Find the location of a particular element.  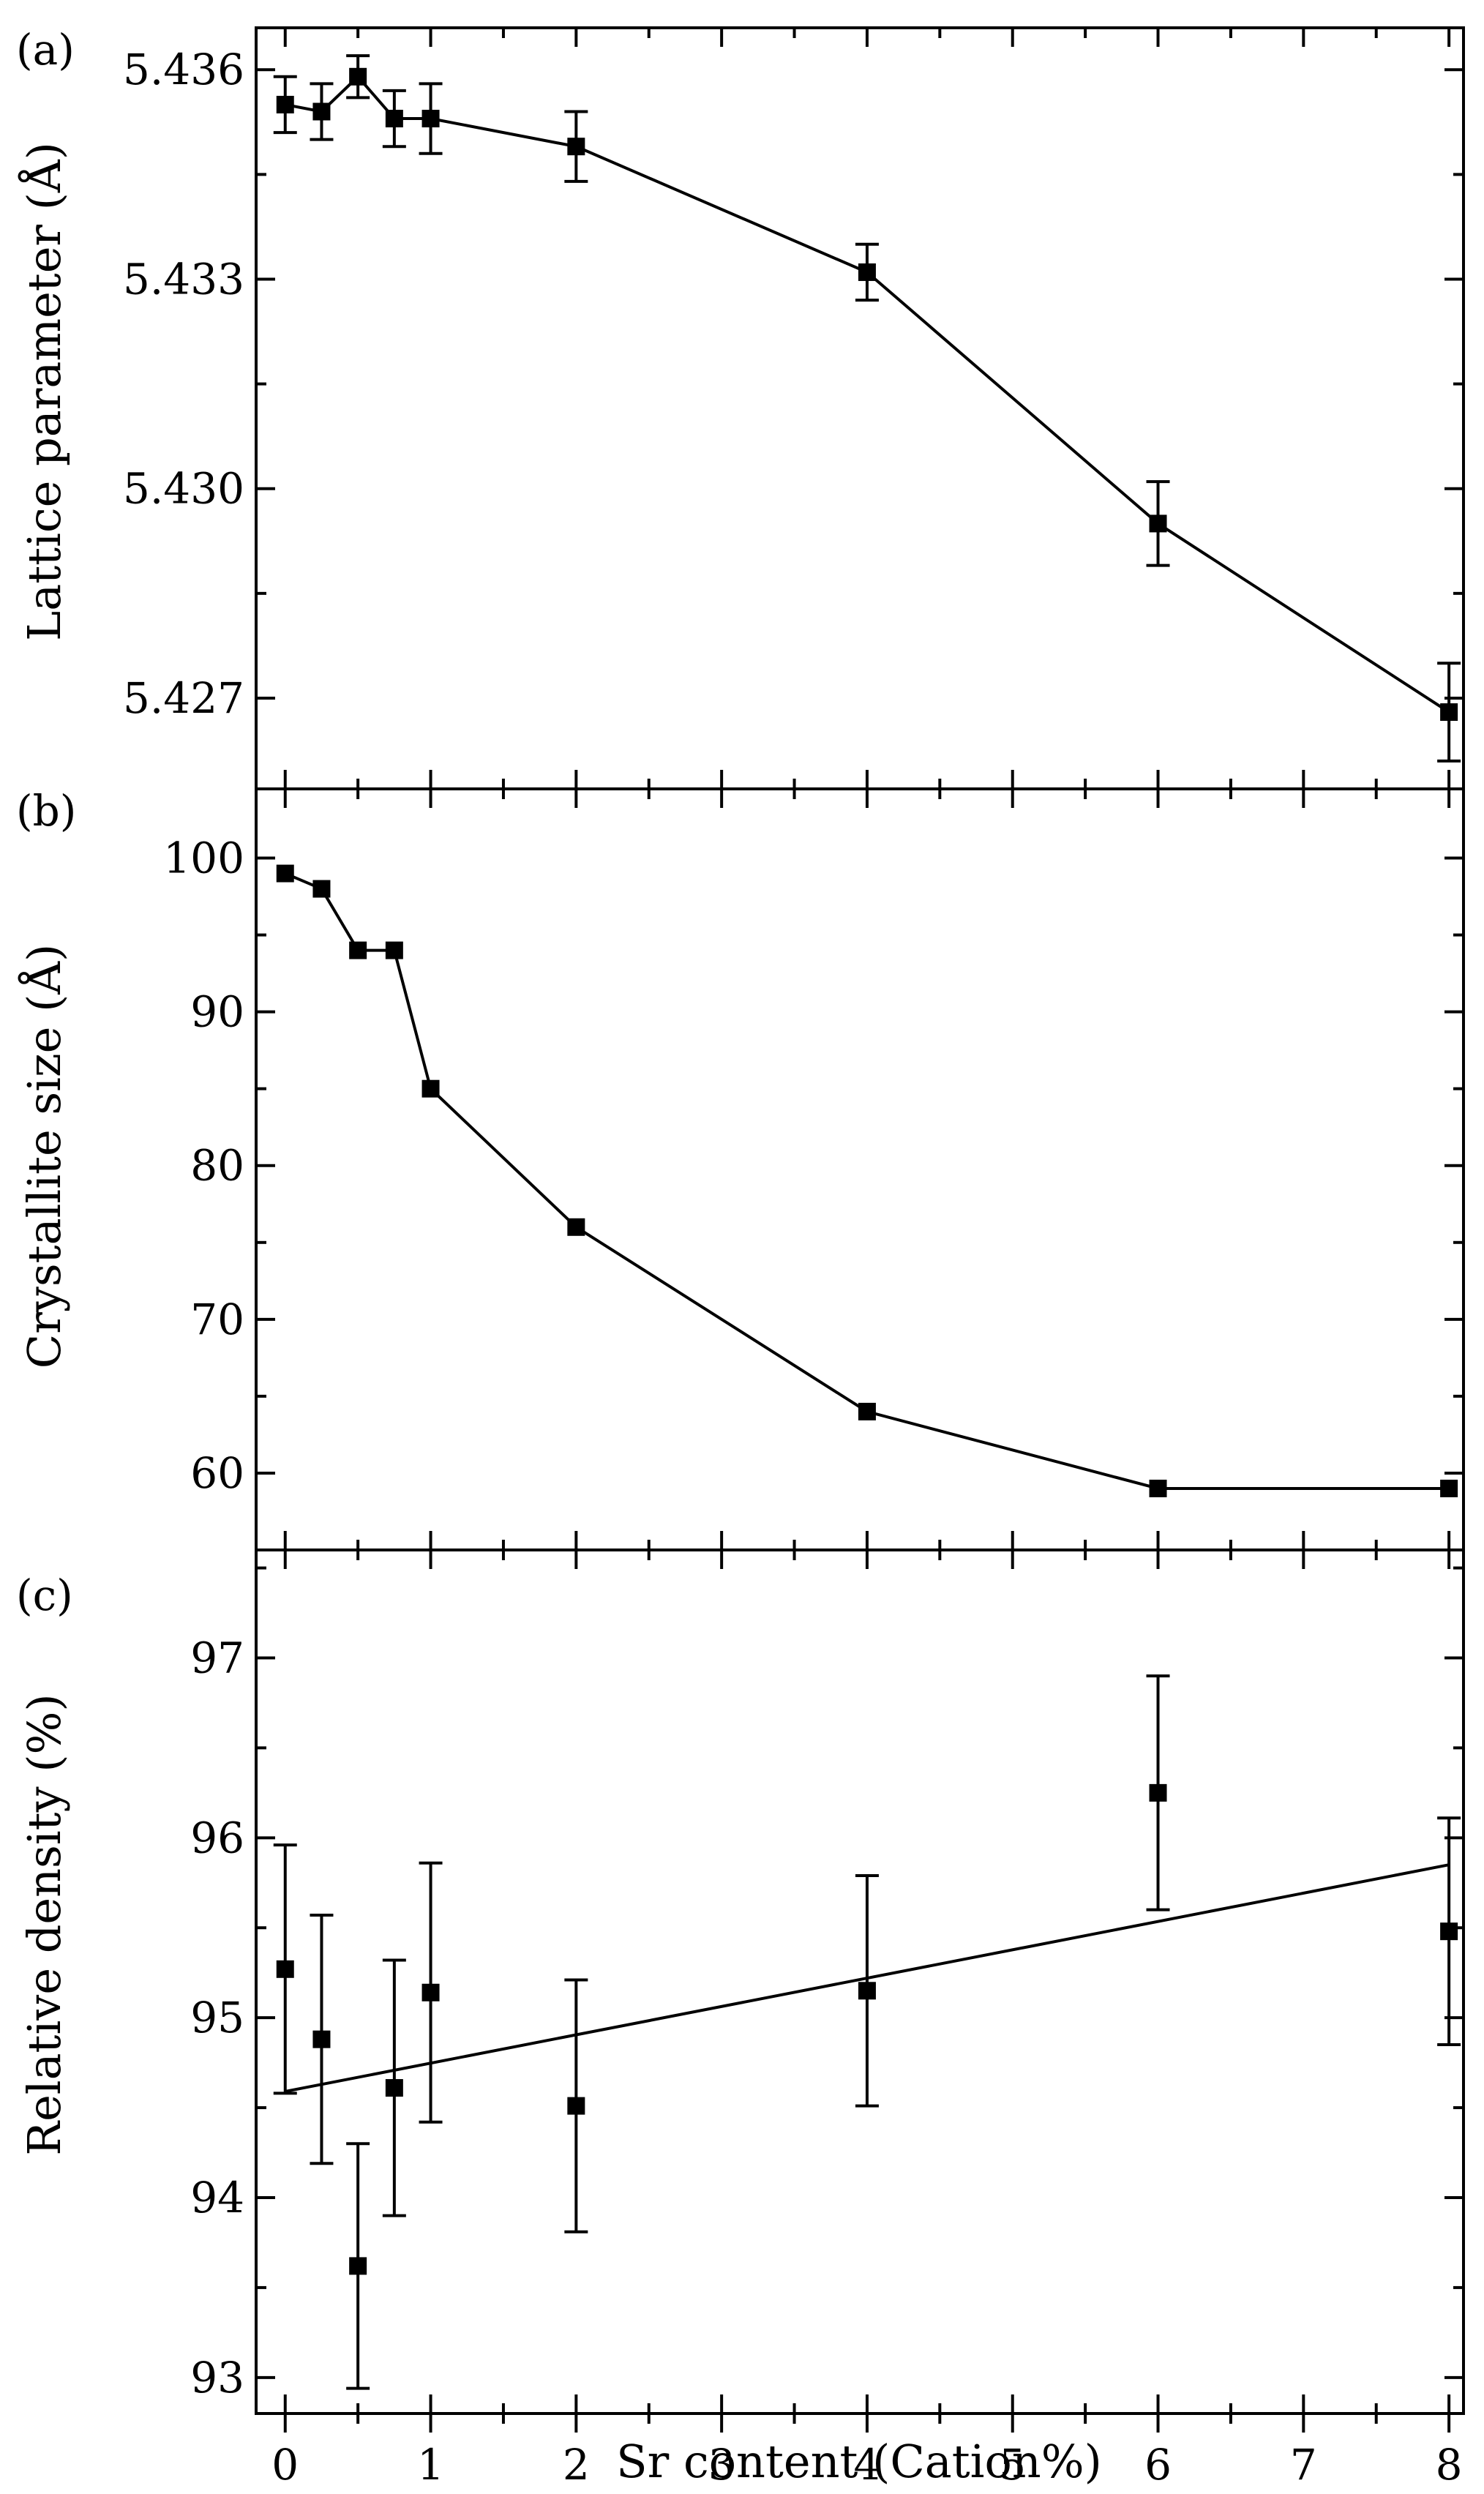

panel-c-ylabel: Relative density (%) is located at coordinates (44, 1924).